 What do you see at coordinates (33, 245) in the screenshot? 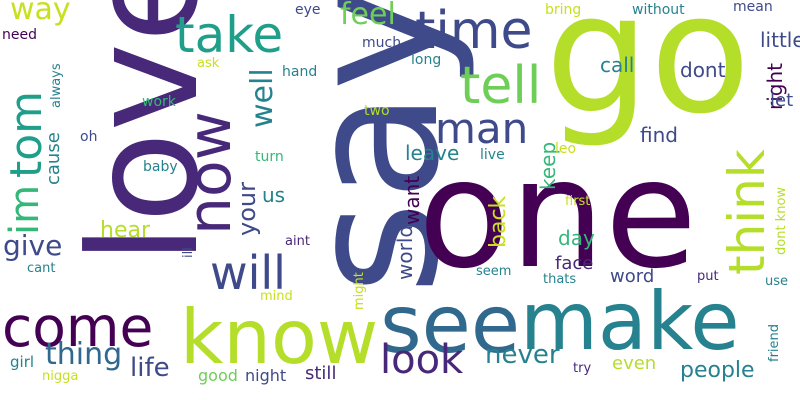
I see `word-give: give` at bounding box center [33, 245].